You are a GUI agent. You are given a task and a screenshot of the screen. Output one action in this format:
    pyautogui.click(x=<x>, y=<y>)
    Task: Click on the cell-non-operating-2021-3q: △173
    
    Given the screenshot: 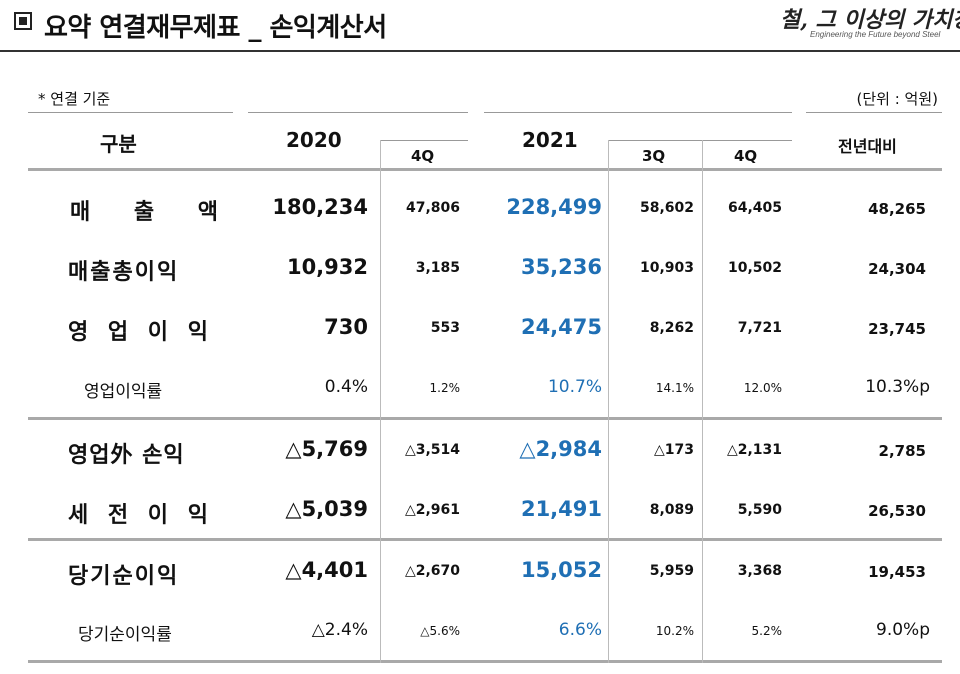 What is the action you would take?
    pyautogui.click(x=674, y=450)
    